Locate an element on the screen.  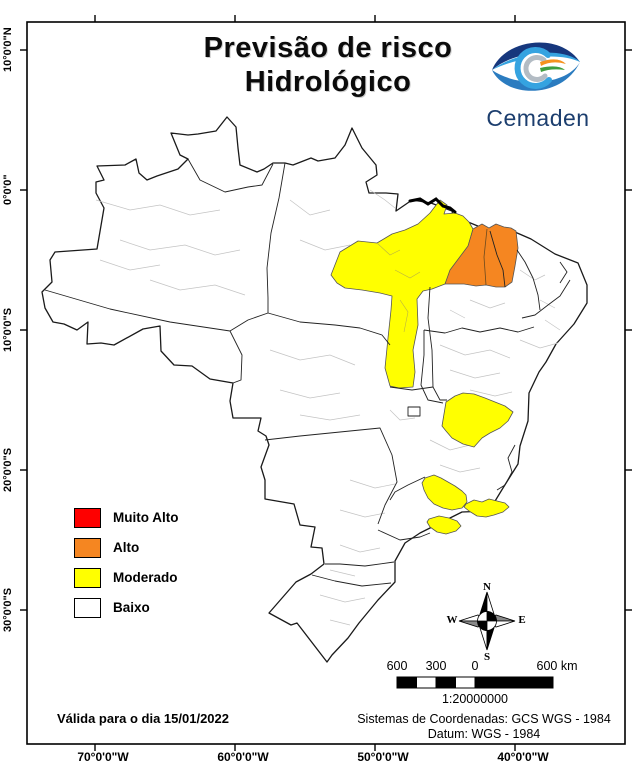
lon-label-40w: 40°0'0"W is located at coordinates (523, 757).